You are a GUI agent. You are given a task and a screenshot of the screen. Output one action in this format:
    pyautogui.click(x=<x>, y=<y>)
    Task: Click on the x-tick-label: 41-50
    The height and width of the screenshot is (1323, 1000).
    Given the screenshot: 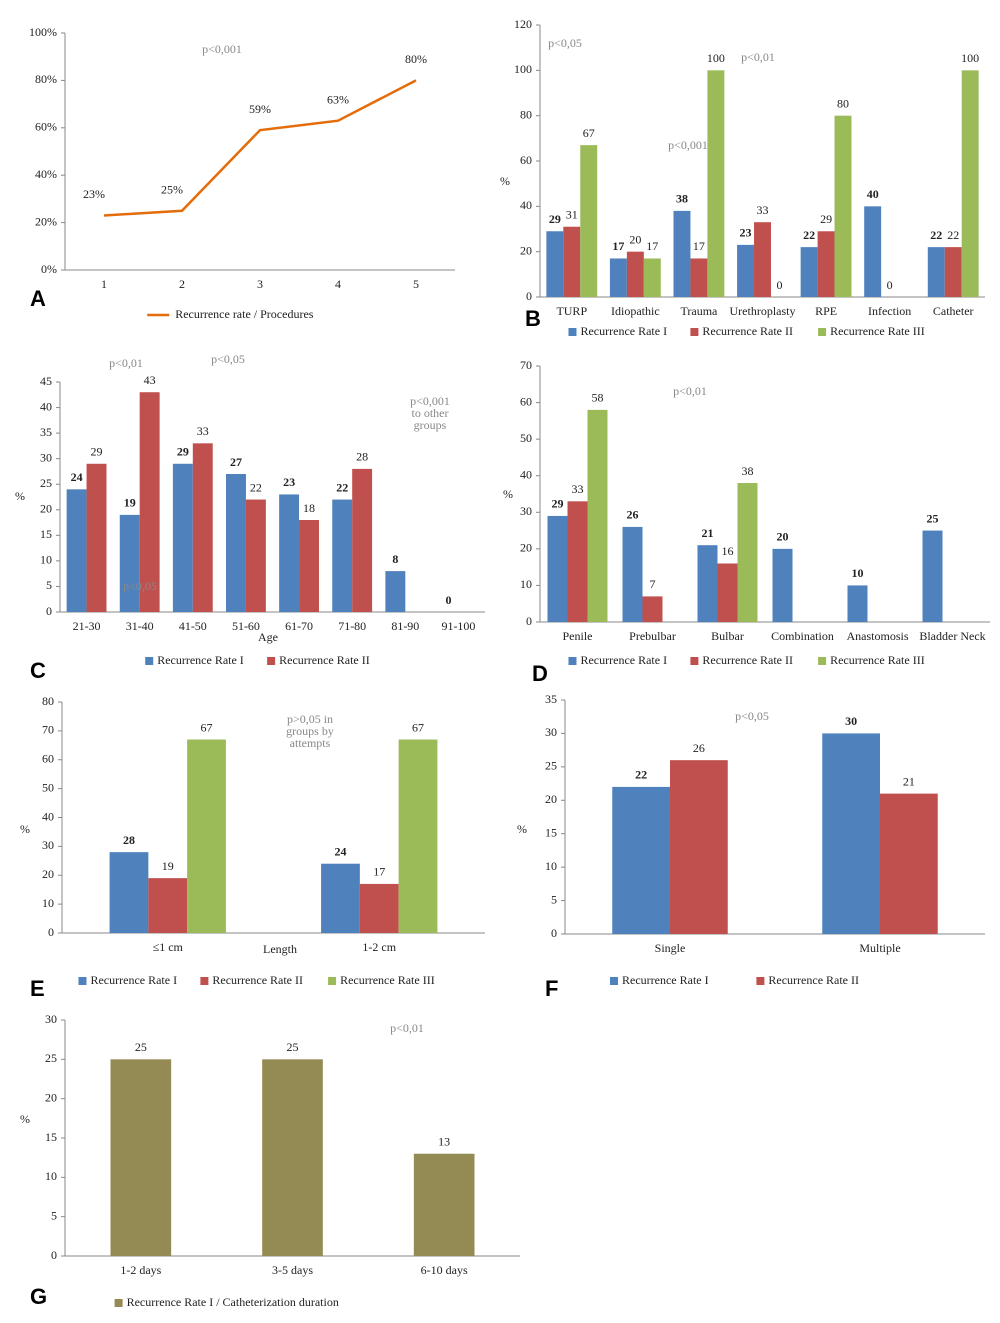 What is the action you would take?
    pyautogui.click(x=193, y=626)
    